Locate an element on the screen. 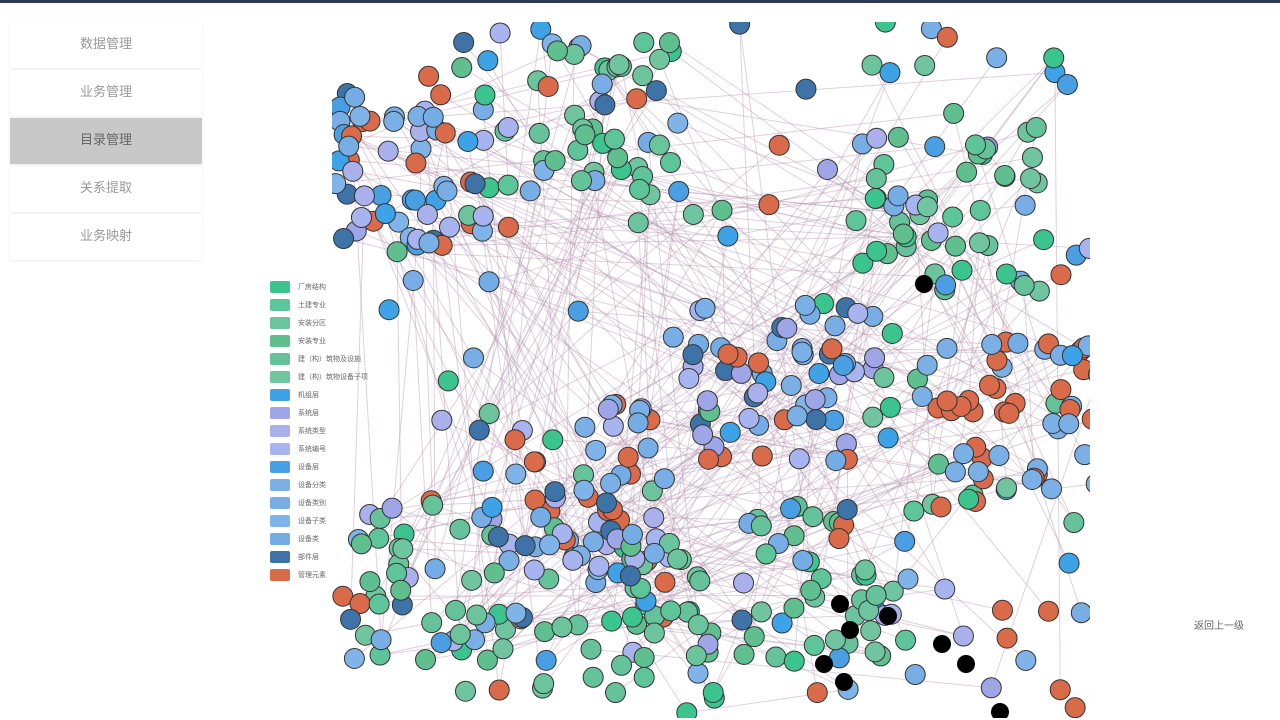  legend-item: 系统编号 is located at coordinates (319, 449).